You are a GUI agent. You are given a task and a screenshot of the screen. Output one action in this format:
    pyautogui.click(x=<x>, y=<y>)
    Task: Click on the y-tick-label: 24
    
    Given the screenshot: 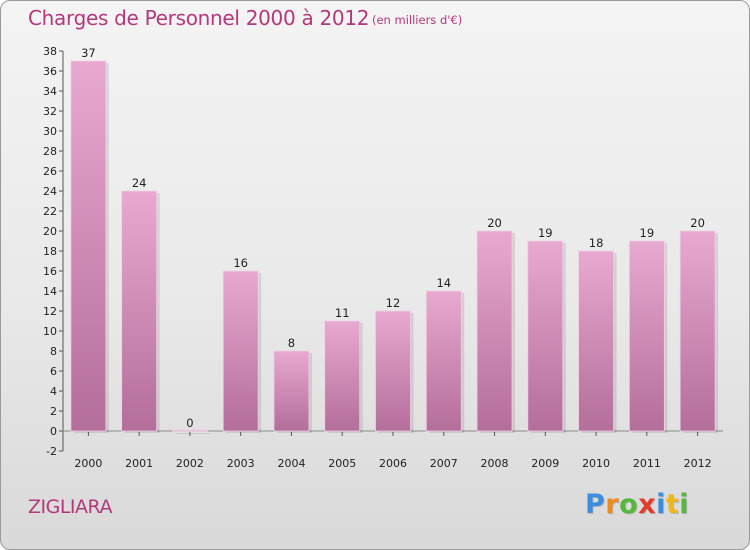 What is the action you would take?
    pyautogui.click(x=50, y=191)
    